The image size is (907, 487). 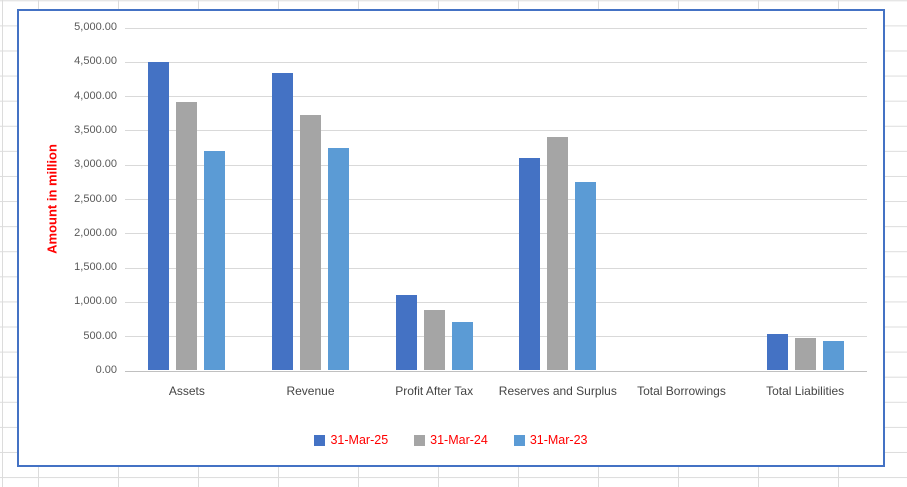 I want to click on y-tick-label: 1,000.00, so click(x=95, y=301).